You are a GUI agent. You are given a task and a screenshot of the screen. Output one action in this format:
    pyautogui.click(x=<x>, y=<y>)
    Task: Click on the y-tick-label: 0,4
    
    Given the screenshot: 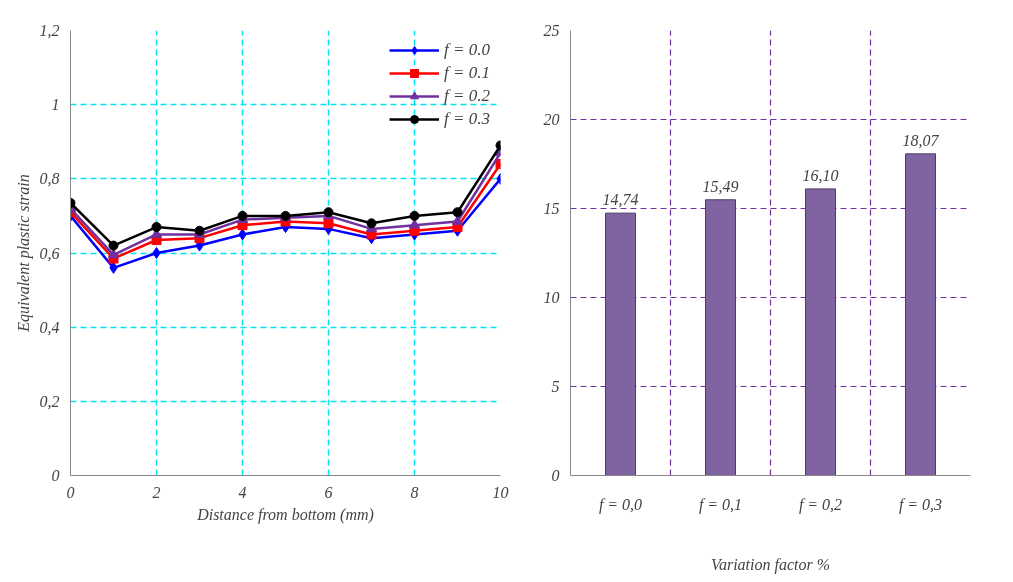 What is the action you would take?
    pyautogui.click(x=49, y=327)
    